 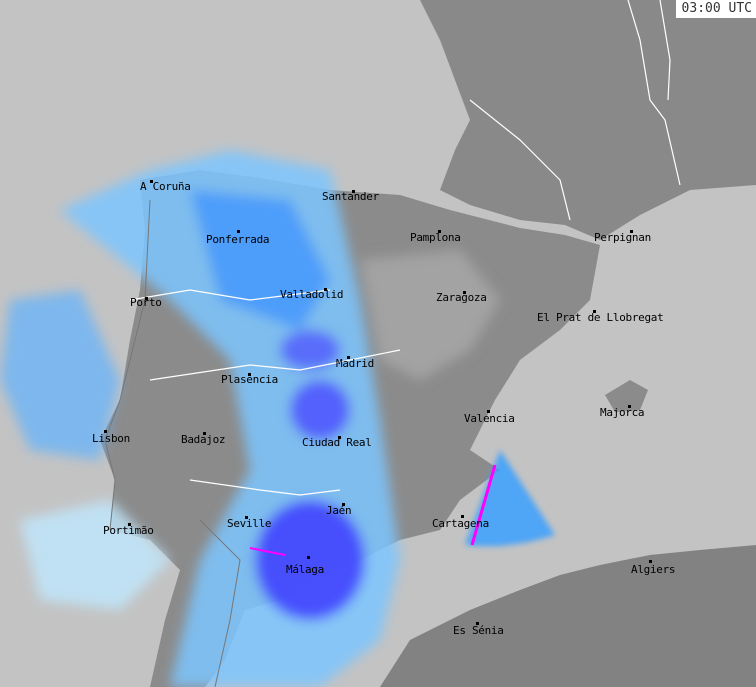 I want to click on city-label: Seville, so click(x=249, y=523).